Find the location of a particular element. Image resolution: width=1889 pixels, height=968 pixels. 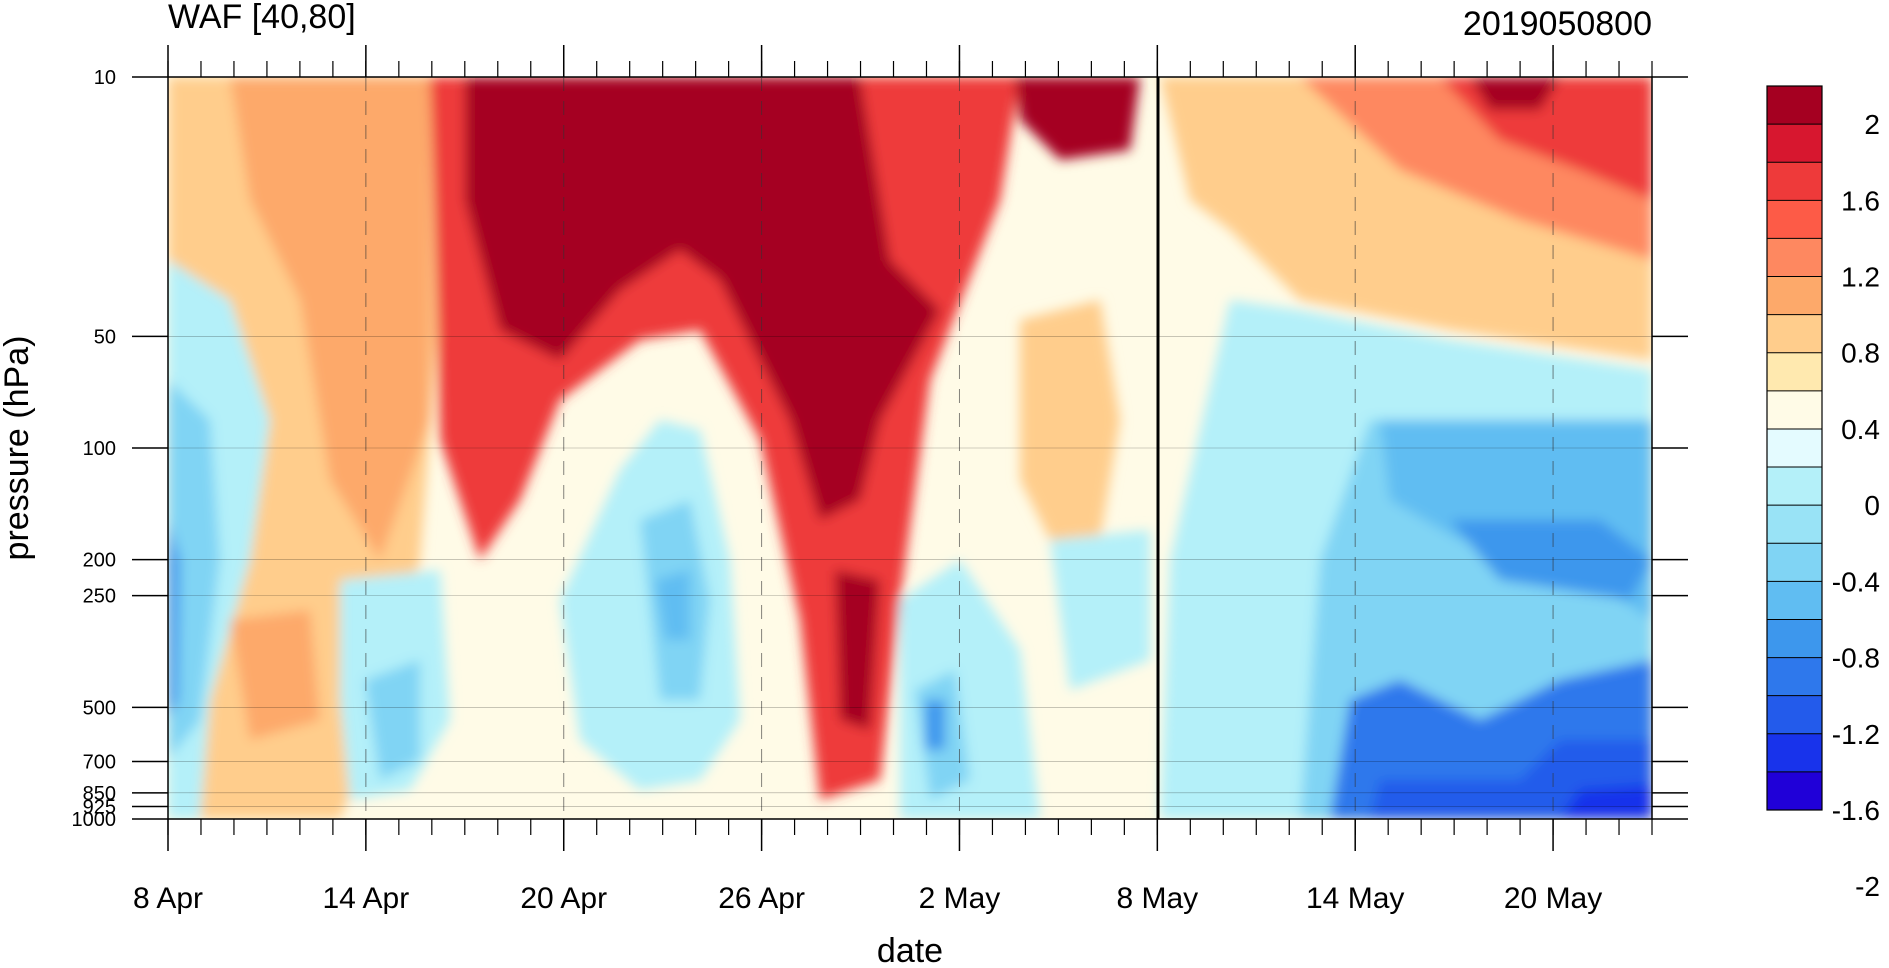

x-tick-label: 8 Apr is located at coordinates (168, 898).